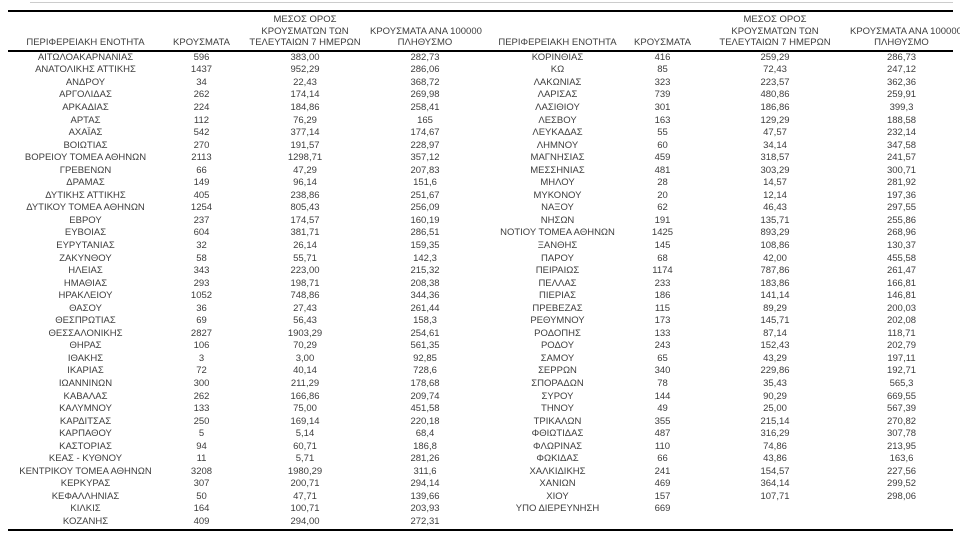  I want to click on per100k-cell-right: 297,55, so click(901, 208).